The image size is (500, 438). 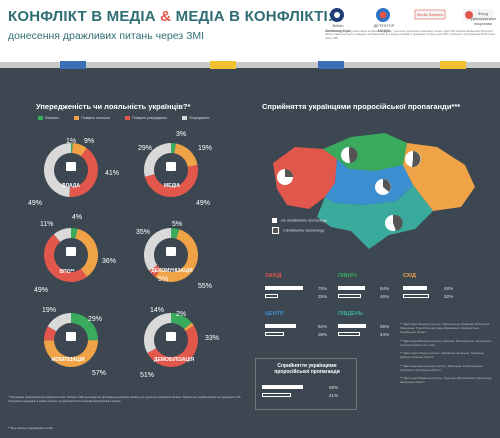 I want to click on building-icon, so click(x=71, y=166).